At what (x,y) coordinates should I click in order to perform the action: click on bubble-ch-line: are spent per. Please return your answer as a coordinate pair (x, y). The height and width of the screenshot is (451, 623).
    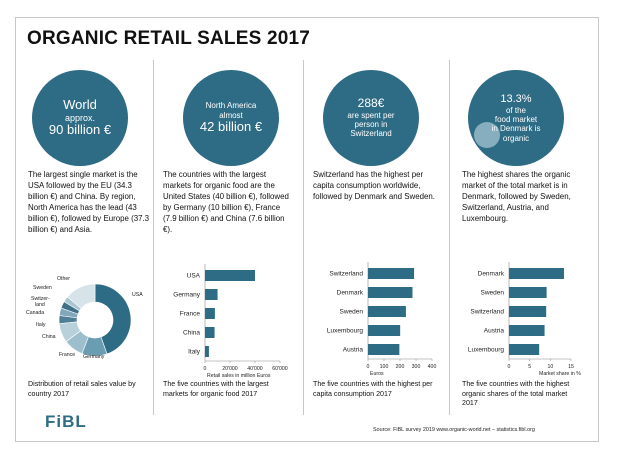
    Looking at the image, I should click on (371, 116).